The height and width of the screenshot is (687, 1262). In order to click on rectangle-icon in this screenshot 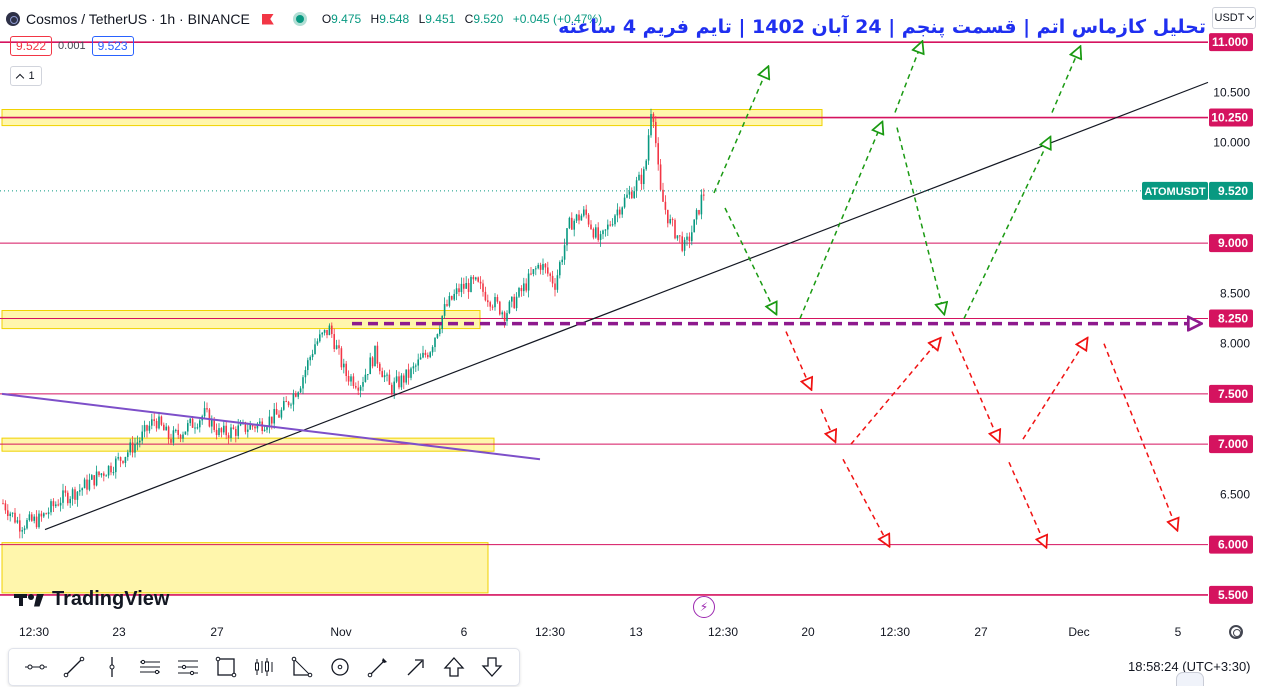, I will do `click(226, 667)`.